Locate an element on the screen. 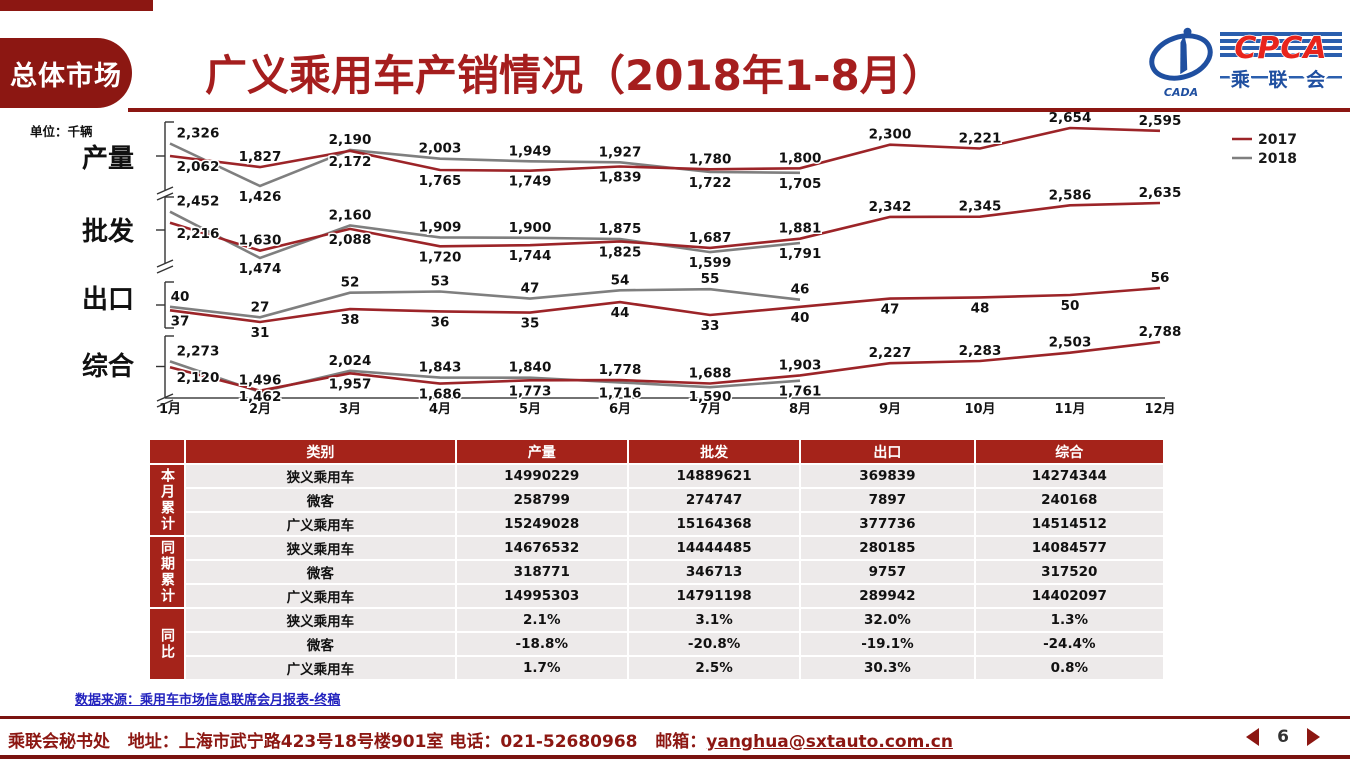  footer-rule is located at coordinates (675, 717).